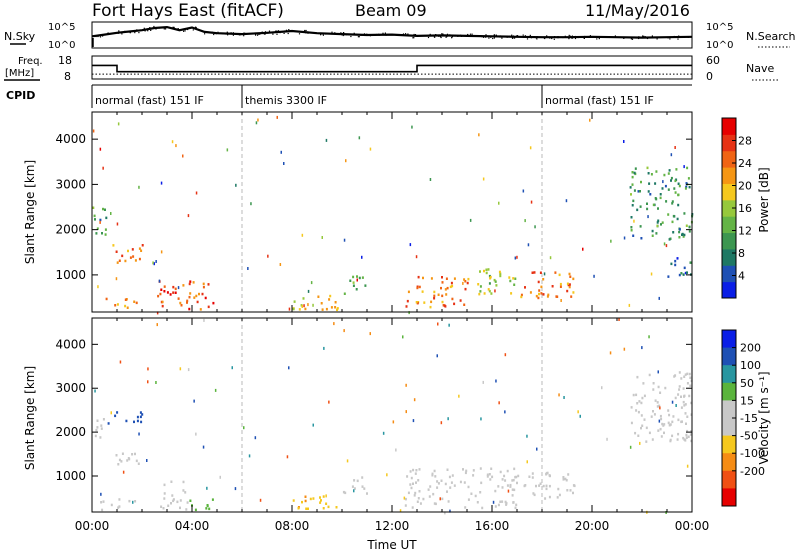  What do you see at coordinates (741, 276) in the screenshot?
I see `power-colorbar-tick-label: 4` at bounding box center [741, 276].